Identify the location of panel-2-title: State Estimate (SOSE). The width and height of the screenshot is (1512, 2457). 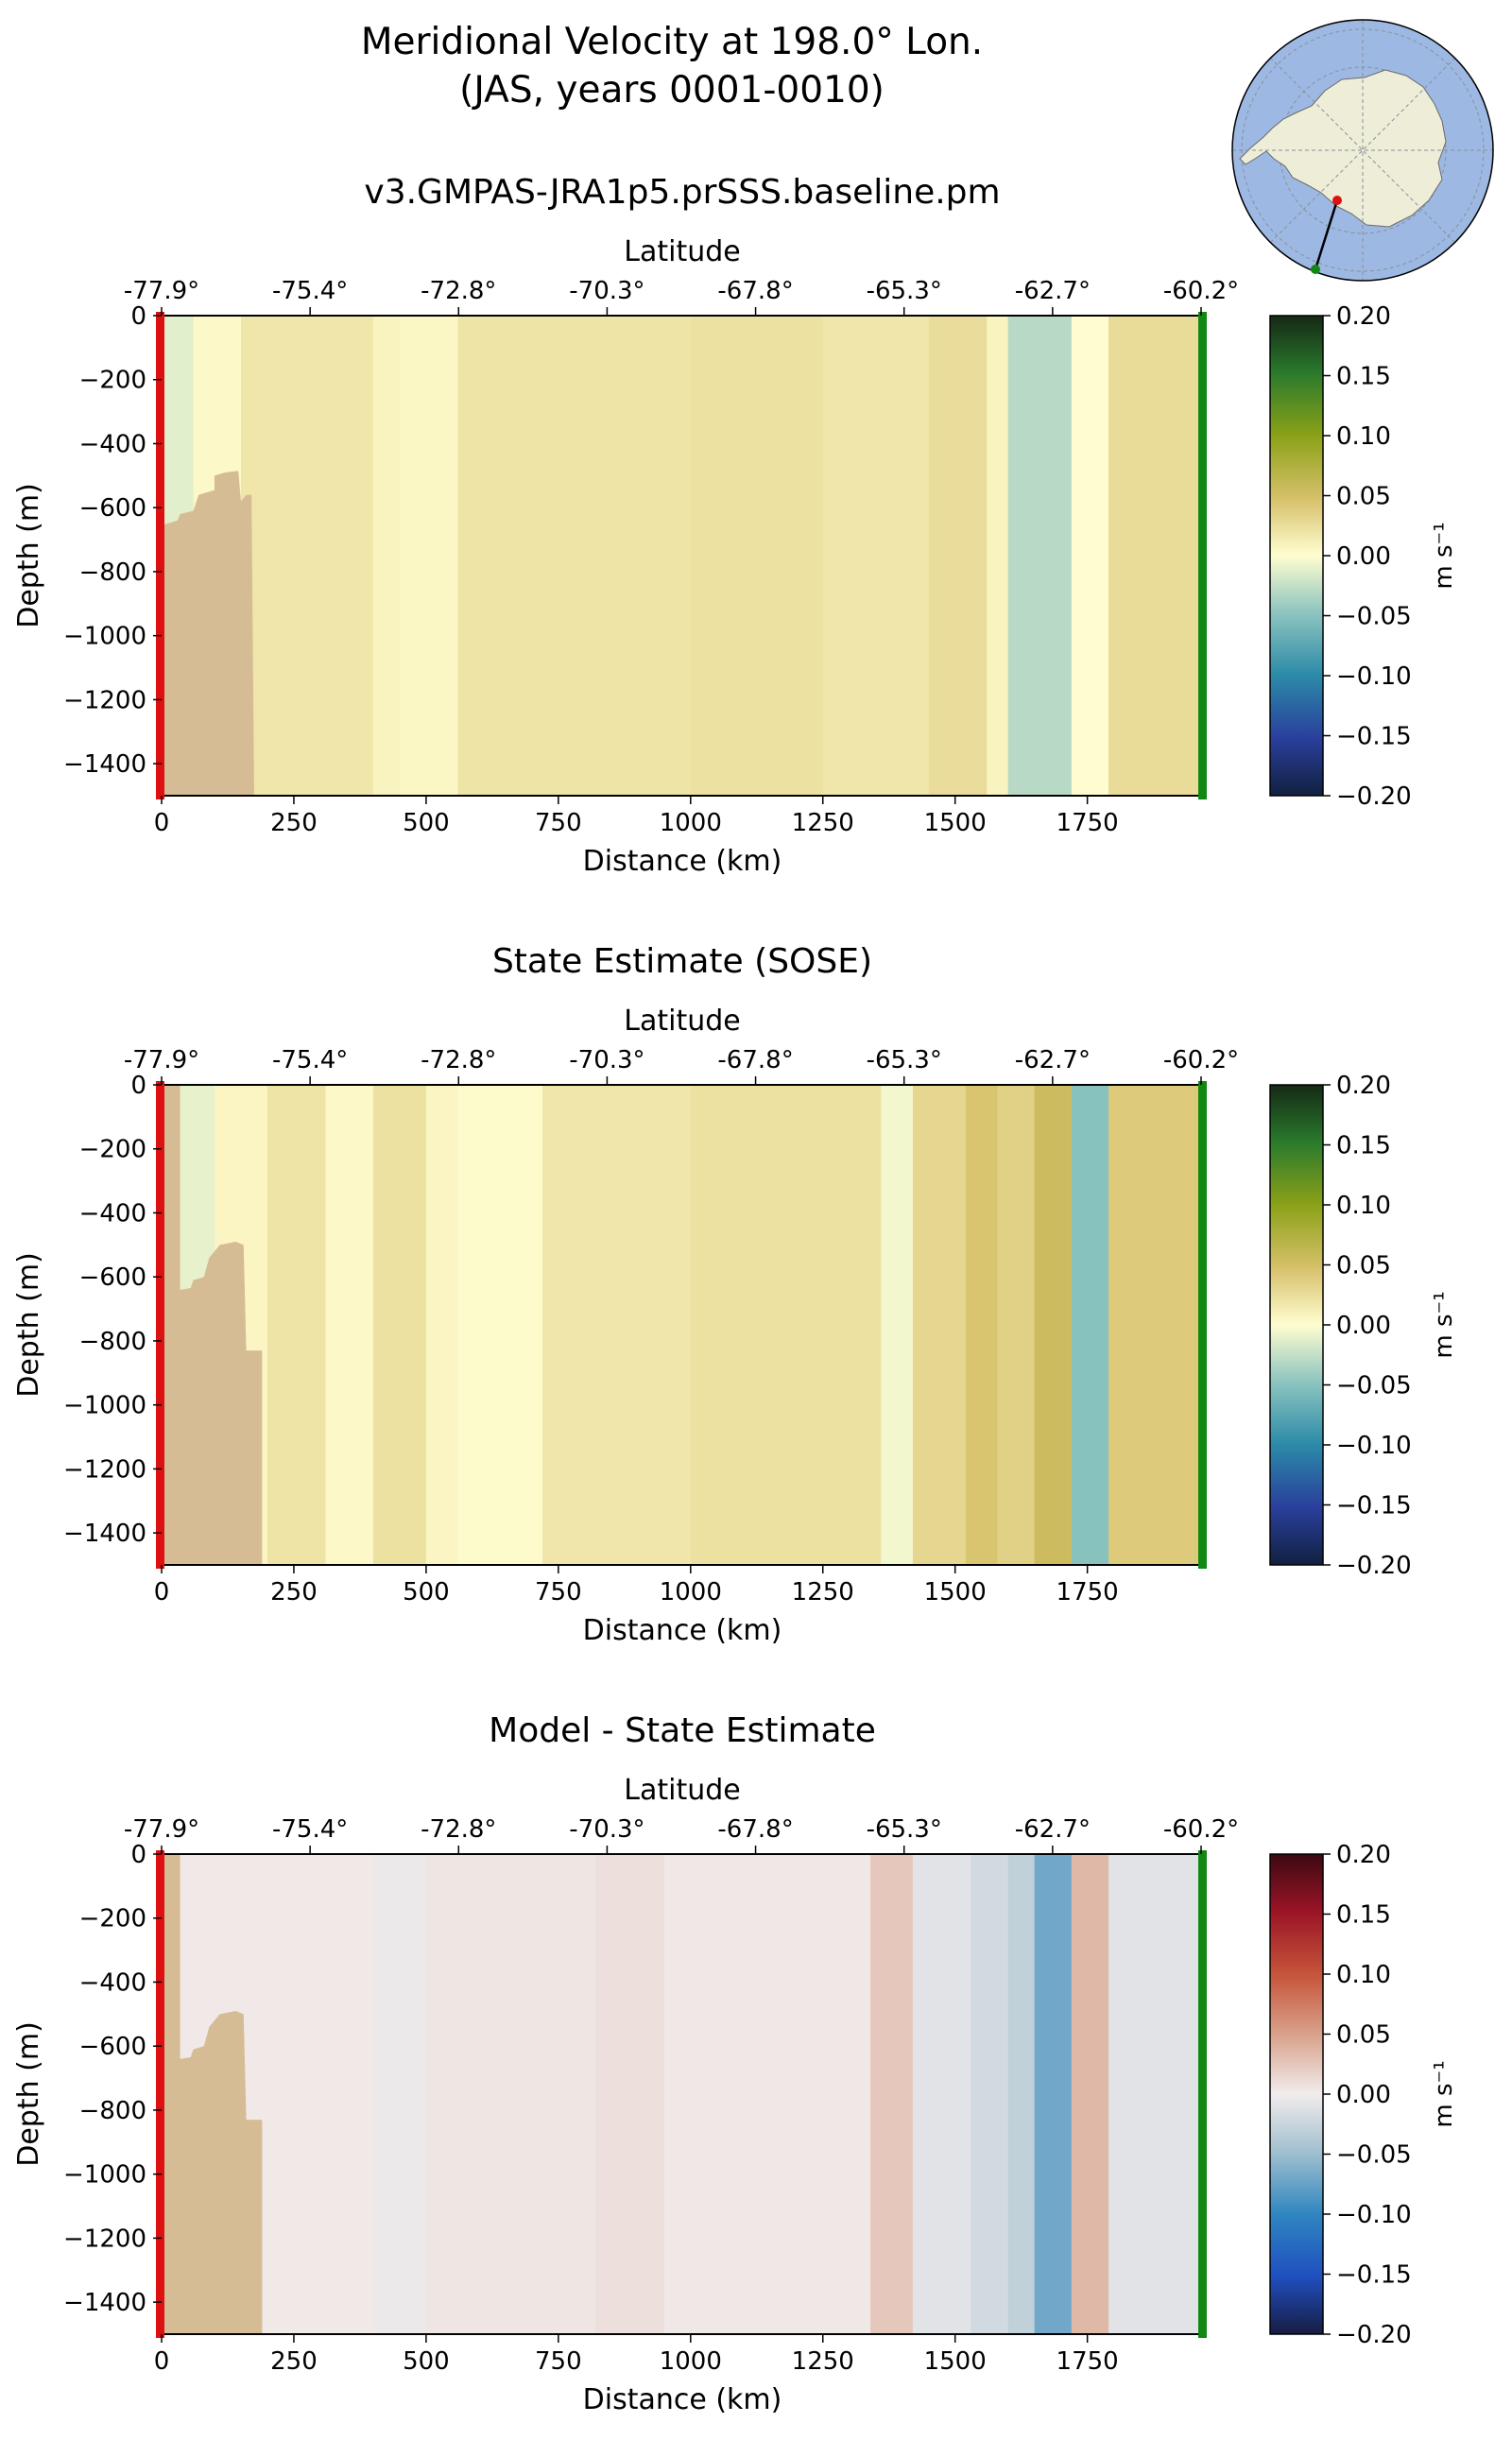
(682, 961).